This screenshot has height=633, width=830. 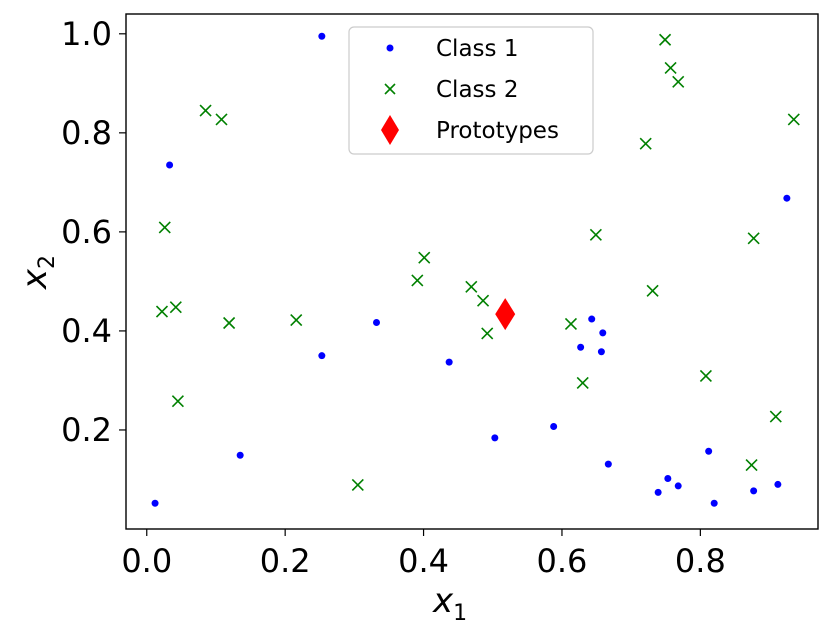 What do you see at coordinates (477, 90) in the screenshot?
I see `legend-label-class-2: Class 2` at bounding box center [477, 90].